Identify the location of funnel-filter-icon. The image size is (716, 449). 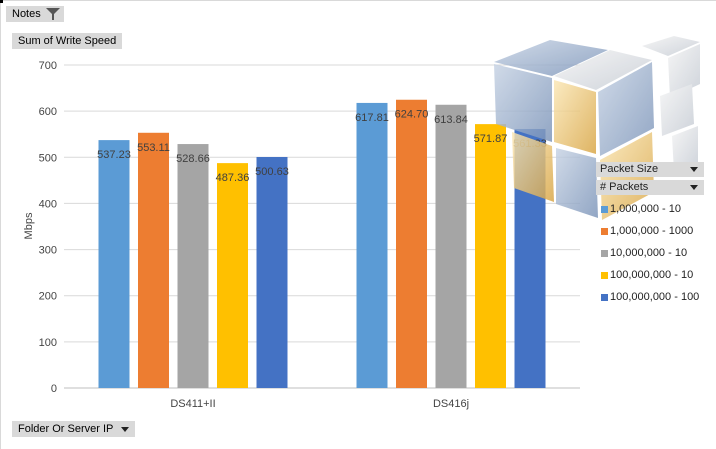
(53, 14).